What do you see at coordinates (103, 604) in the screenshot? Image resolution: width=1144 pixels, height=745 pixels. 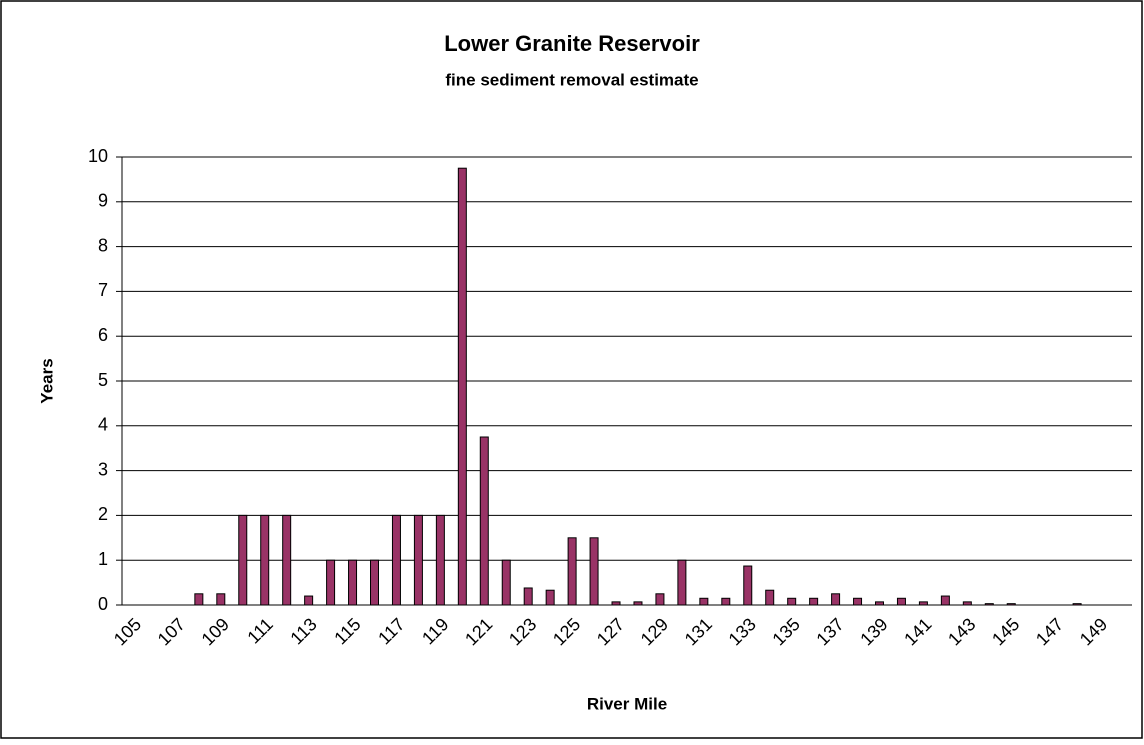 I see `y-tick-label: 0` at bounding box center [103, 604].